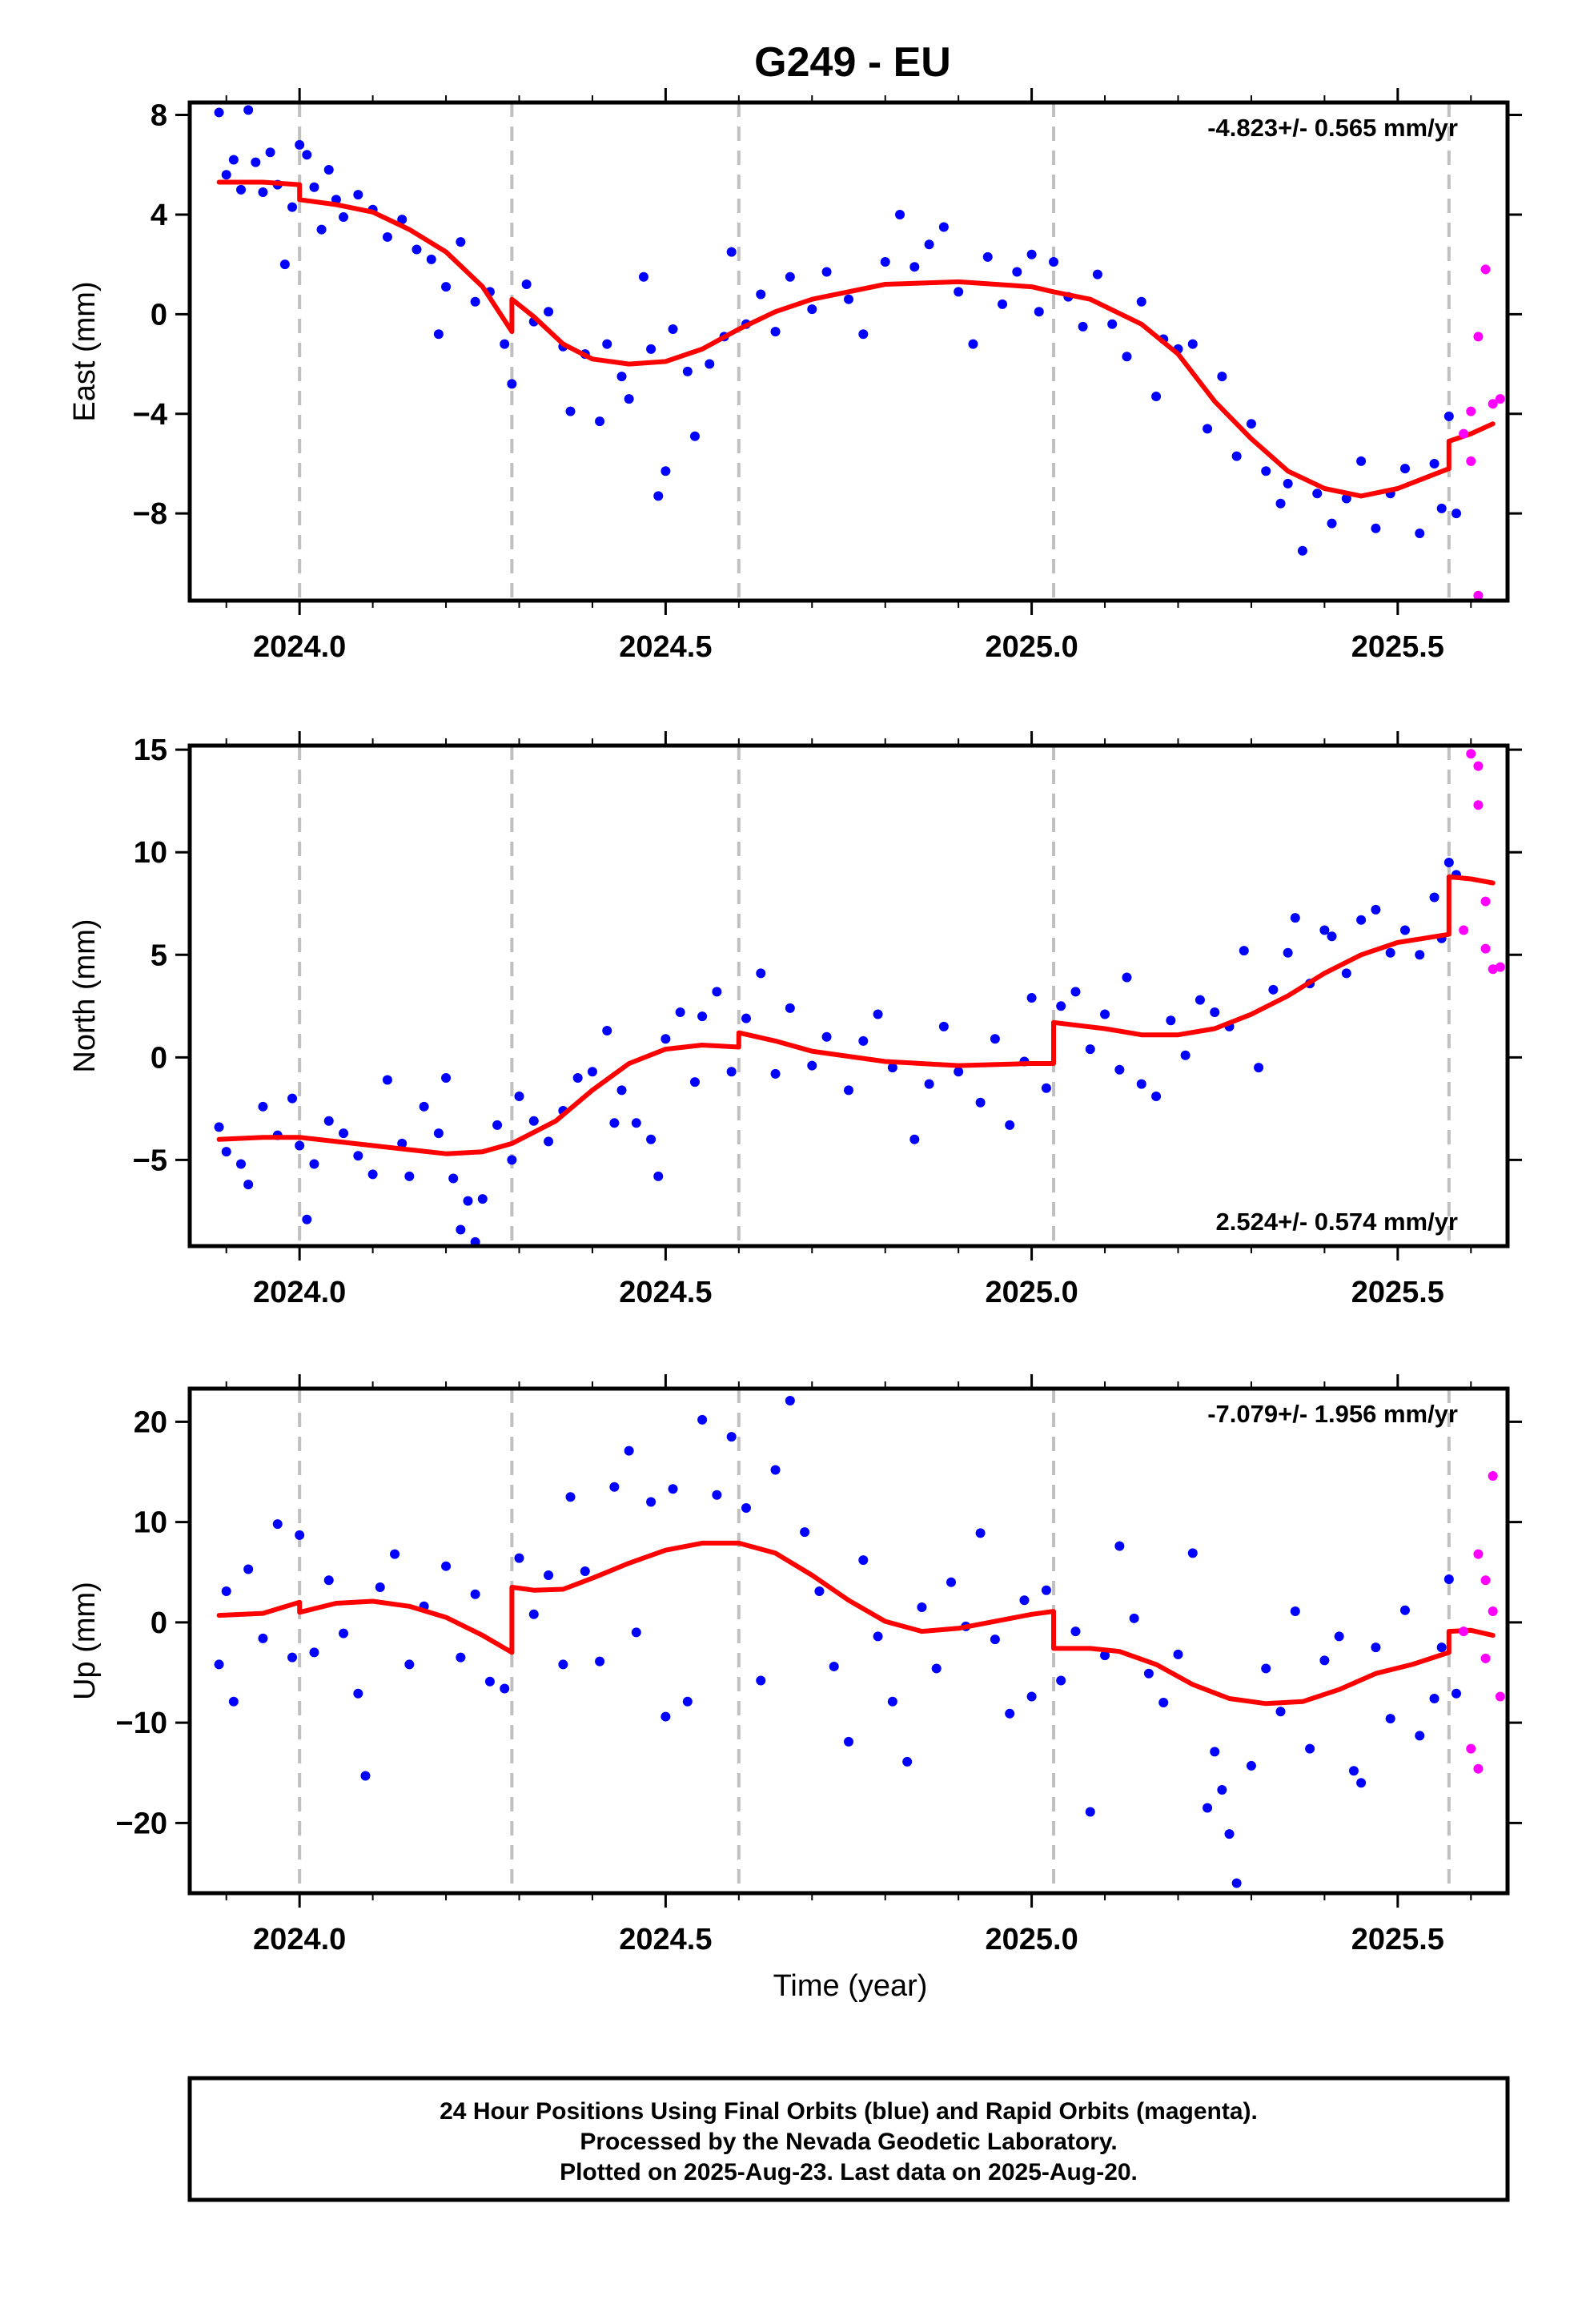 This screenshot has height=2324, width=1582. What do you see at coordinates (159, 1058) in the screenshot?
I see `north-y-tick-label: 0` at bounding box center [159, 1058].